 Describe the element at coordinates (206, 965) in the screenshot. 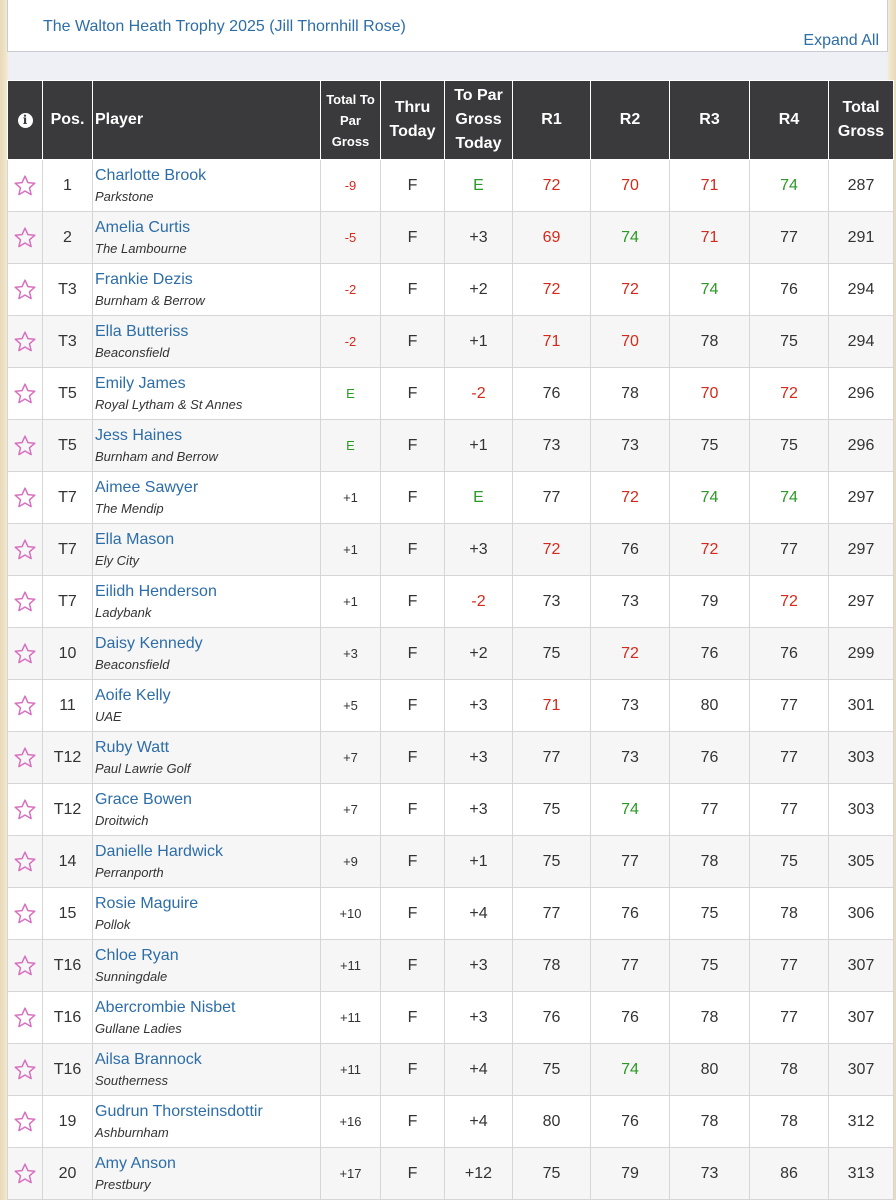

I see `player-cell: Chloe Ryan Sunningdale` at that location.